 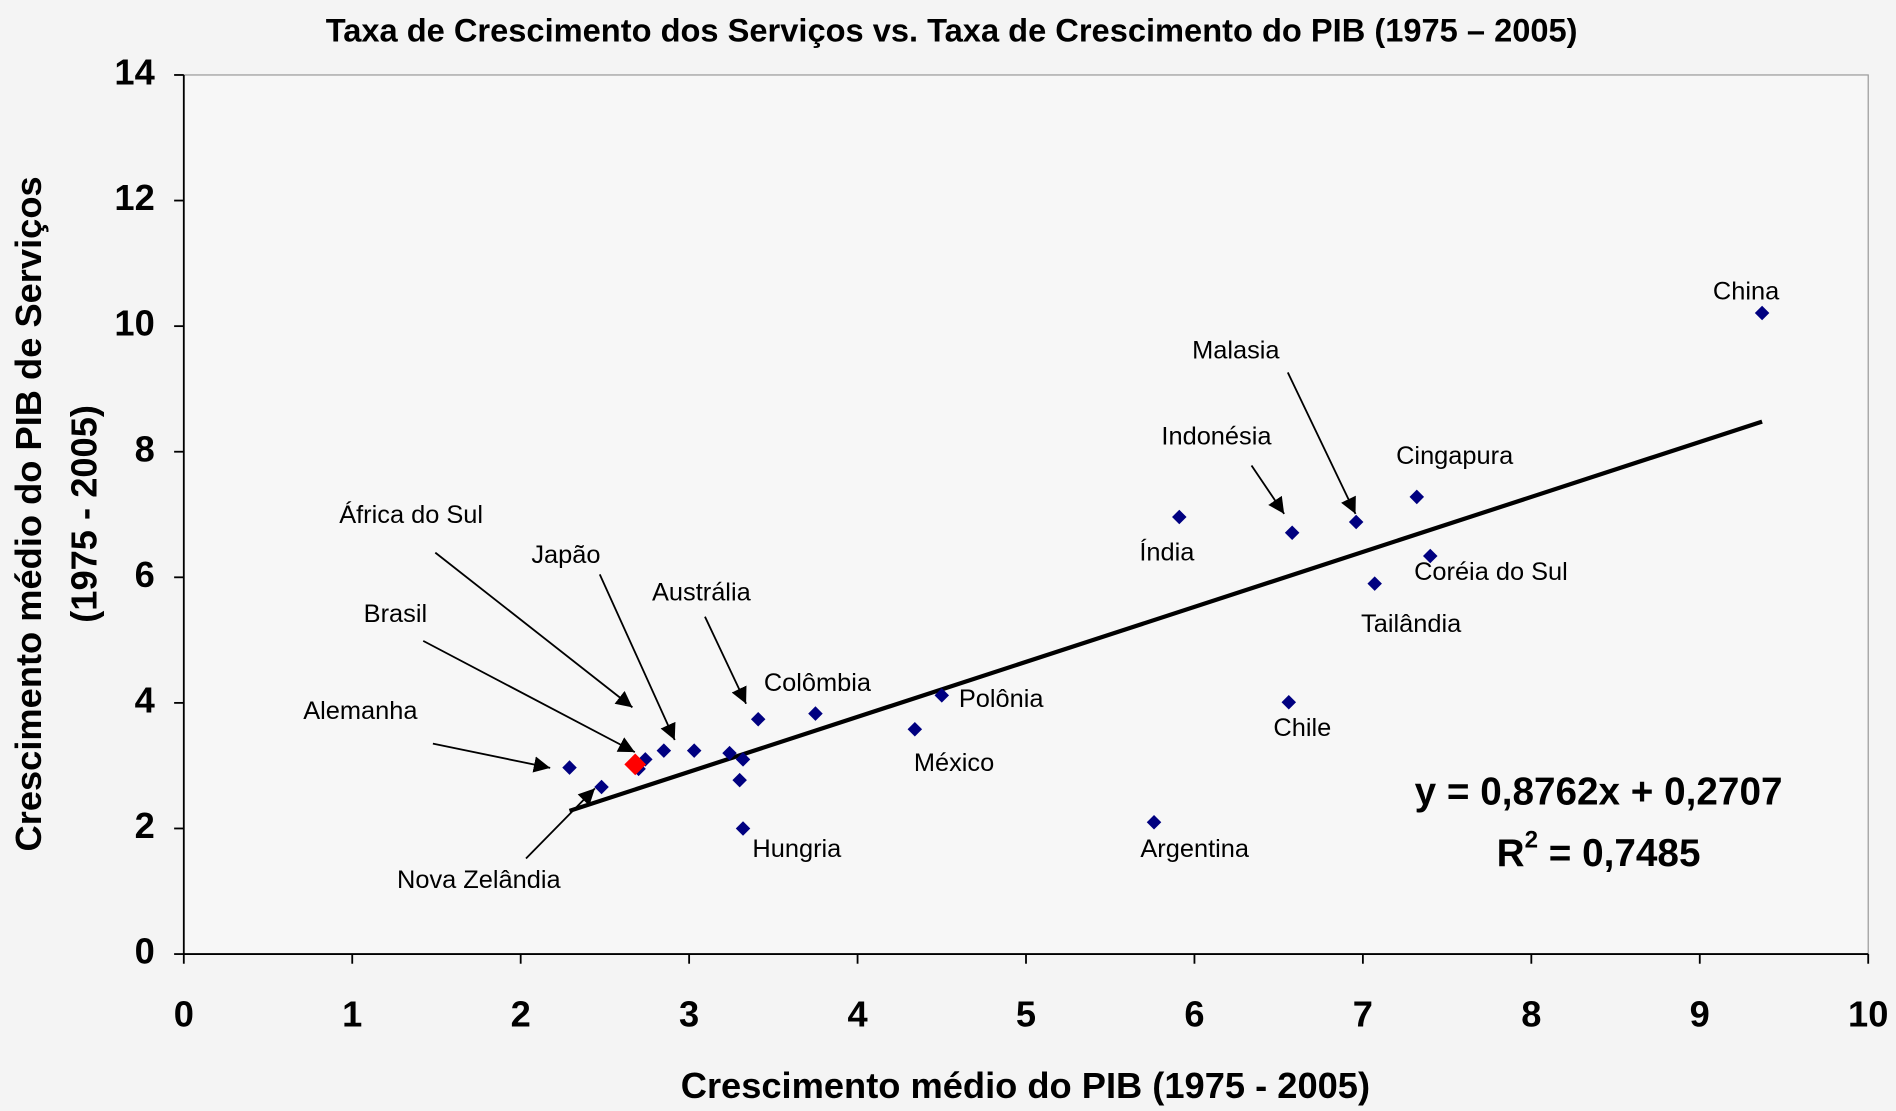 What do you see at coordinates (1216, 436) in the screenshot?
I see `point-label: Indonésia` at bounding box center [1216, 436].